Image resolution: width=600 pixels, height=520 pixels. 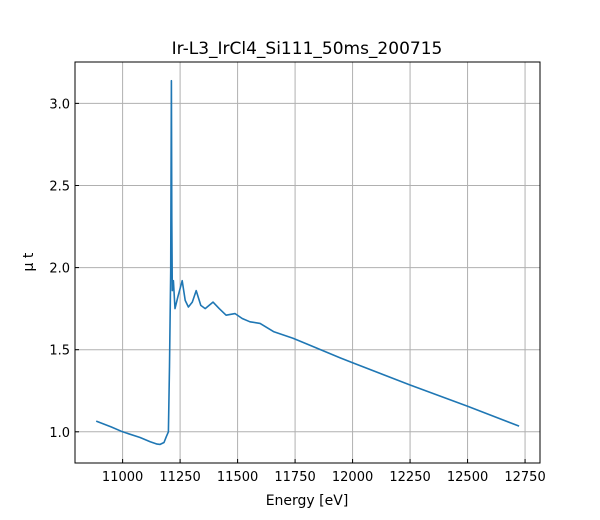 What do you see at coordinates (352, 477) in the screenshot?
I see `x-tick-label: 12000` at bounding box center [352, 477].